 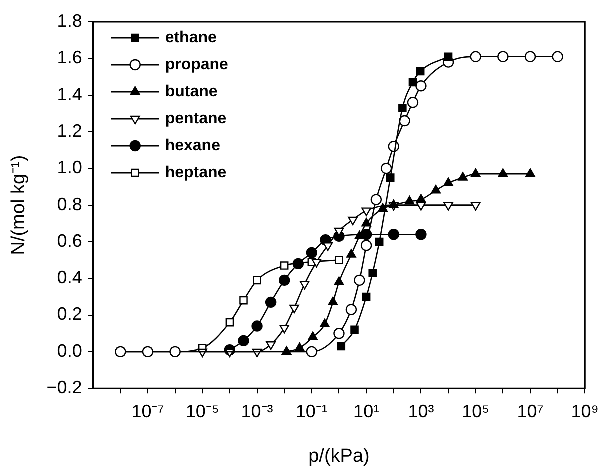 What do you see at coordinates (148, 411) in the screenshot?
I see `x-tick-label: 10⁻⁷` at bounding box center [148, 411].